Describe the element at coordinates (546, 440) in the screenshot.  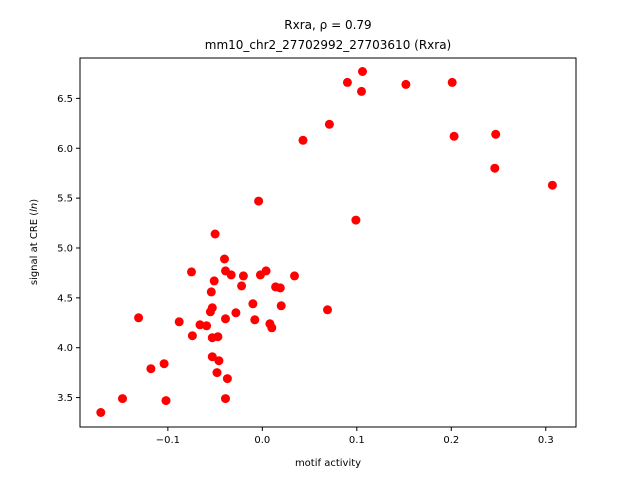
I see `x-tick-label: 0.3` at that location.